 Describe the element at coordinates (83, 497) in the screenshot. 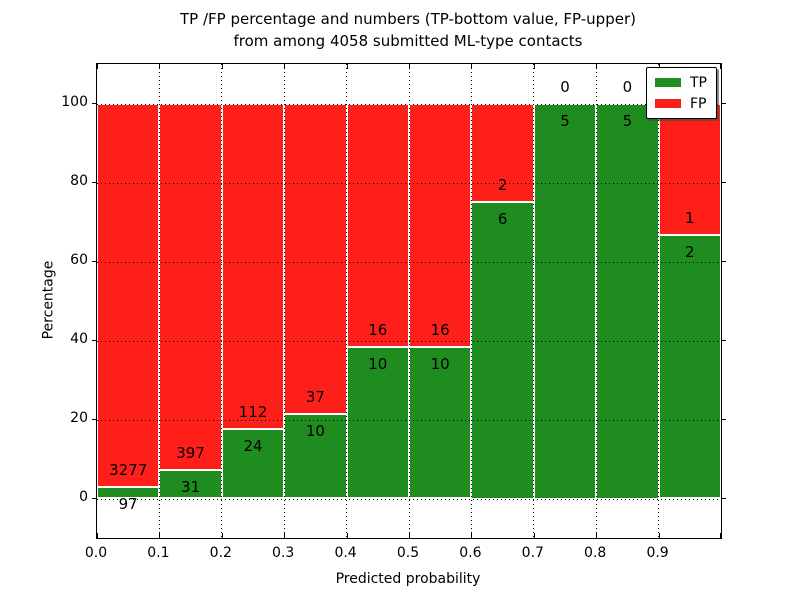

I see `y-tick-label: 0` at that location.